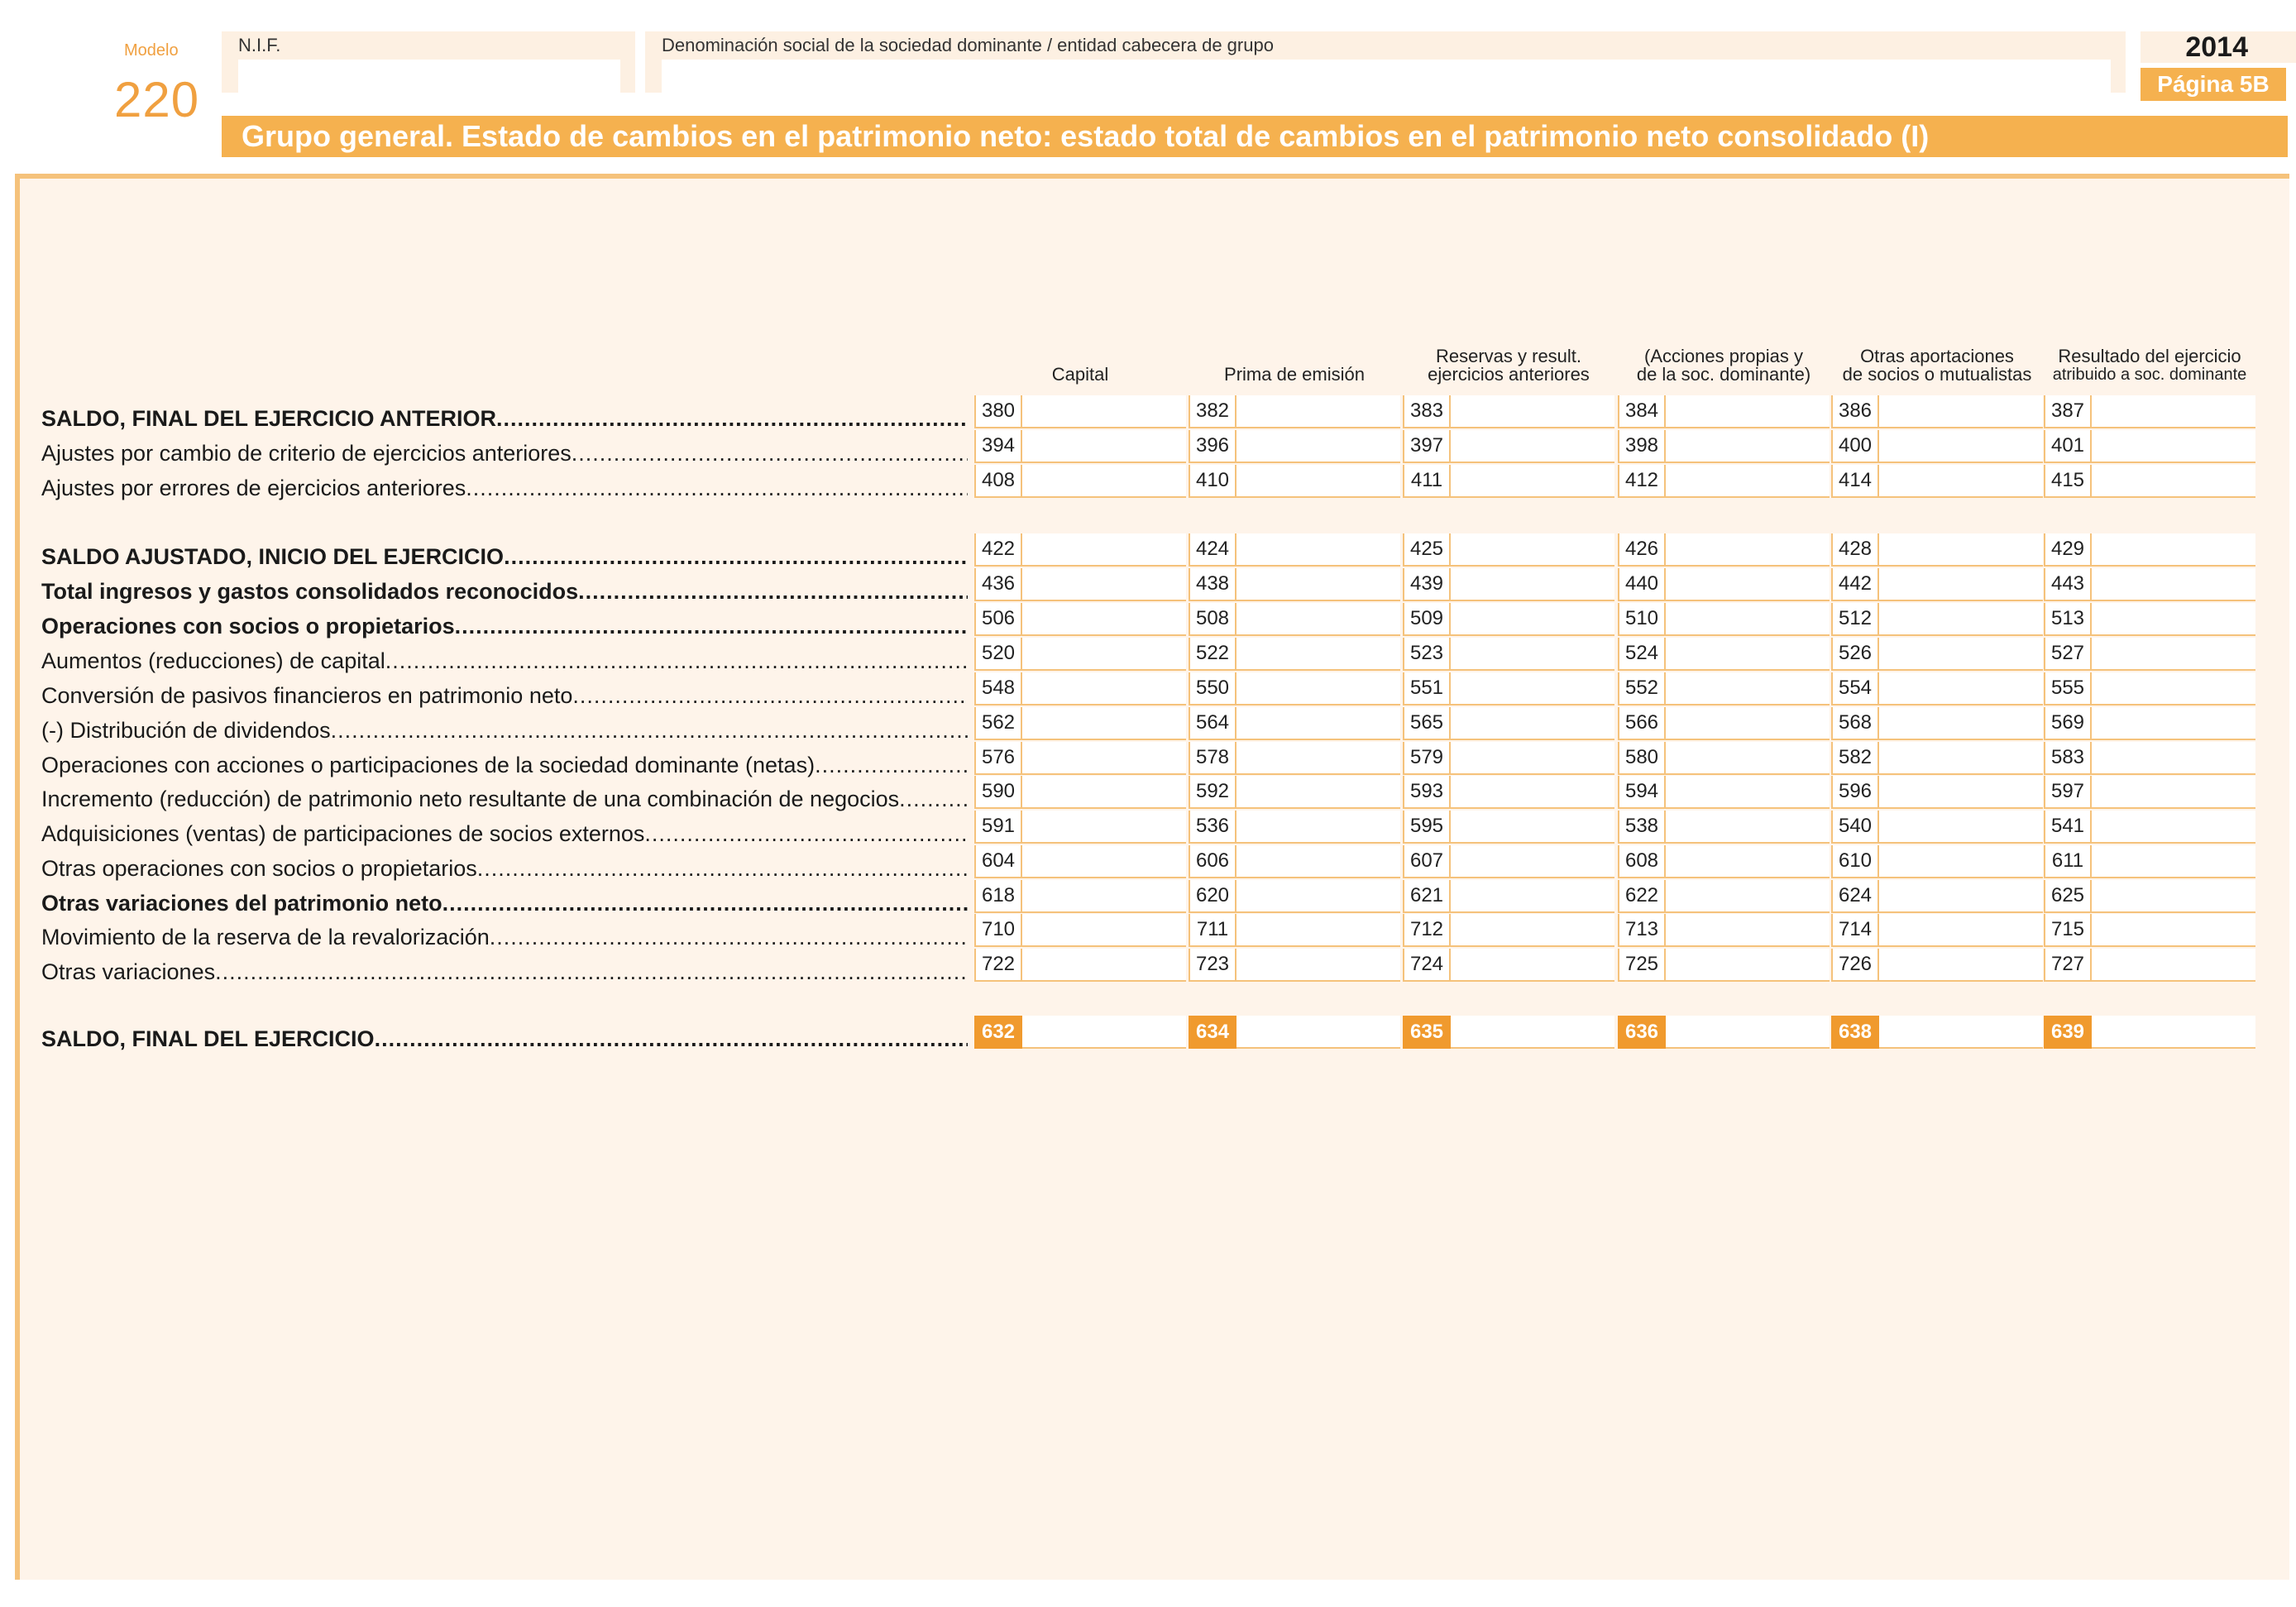  Describe the element at coordinates (1724, 550) in the screenshot. I see `amount-cell: 426` at that location.